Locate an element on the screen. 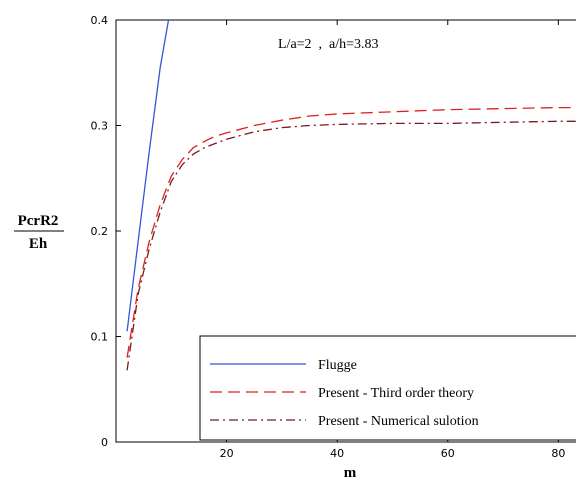 The height and width of the screenshot is (481, 576). y-axis-label-denominator: Eh is located at coordinates (38, 244).